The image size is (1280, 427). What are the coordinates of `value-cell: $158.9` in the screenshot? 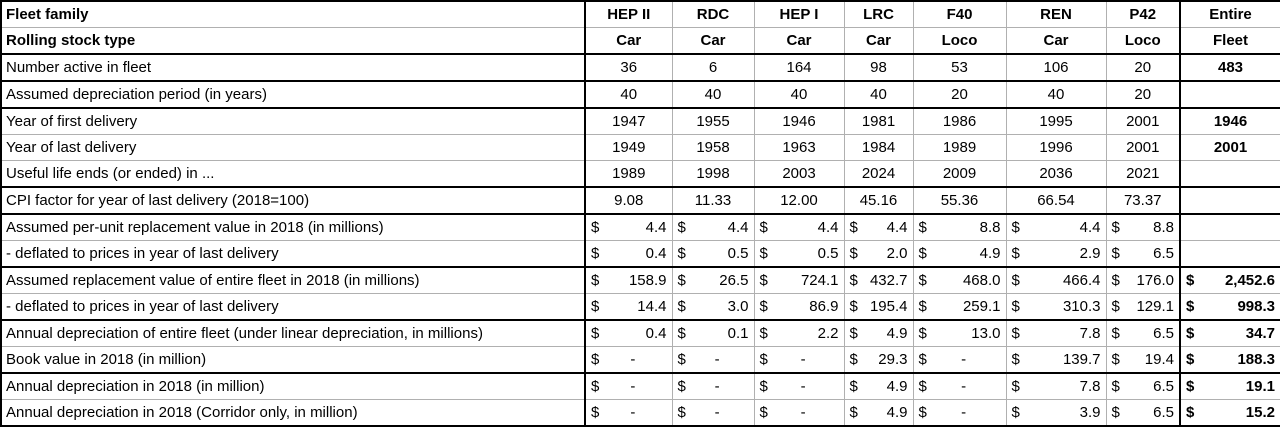 It's located at (628, 280).